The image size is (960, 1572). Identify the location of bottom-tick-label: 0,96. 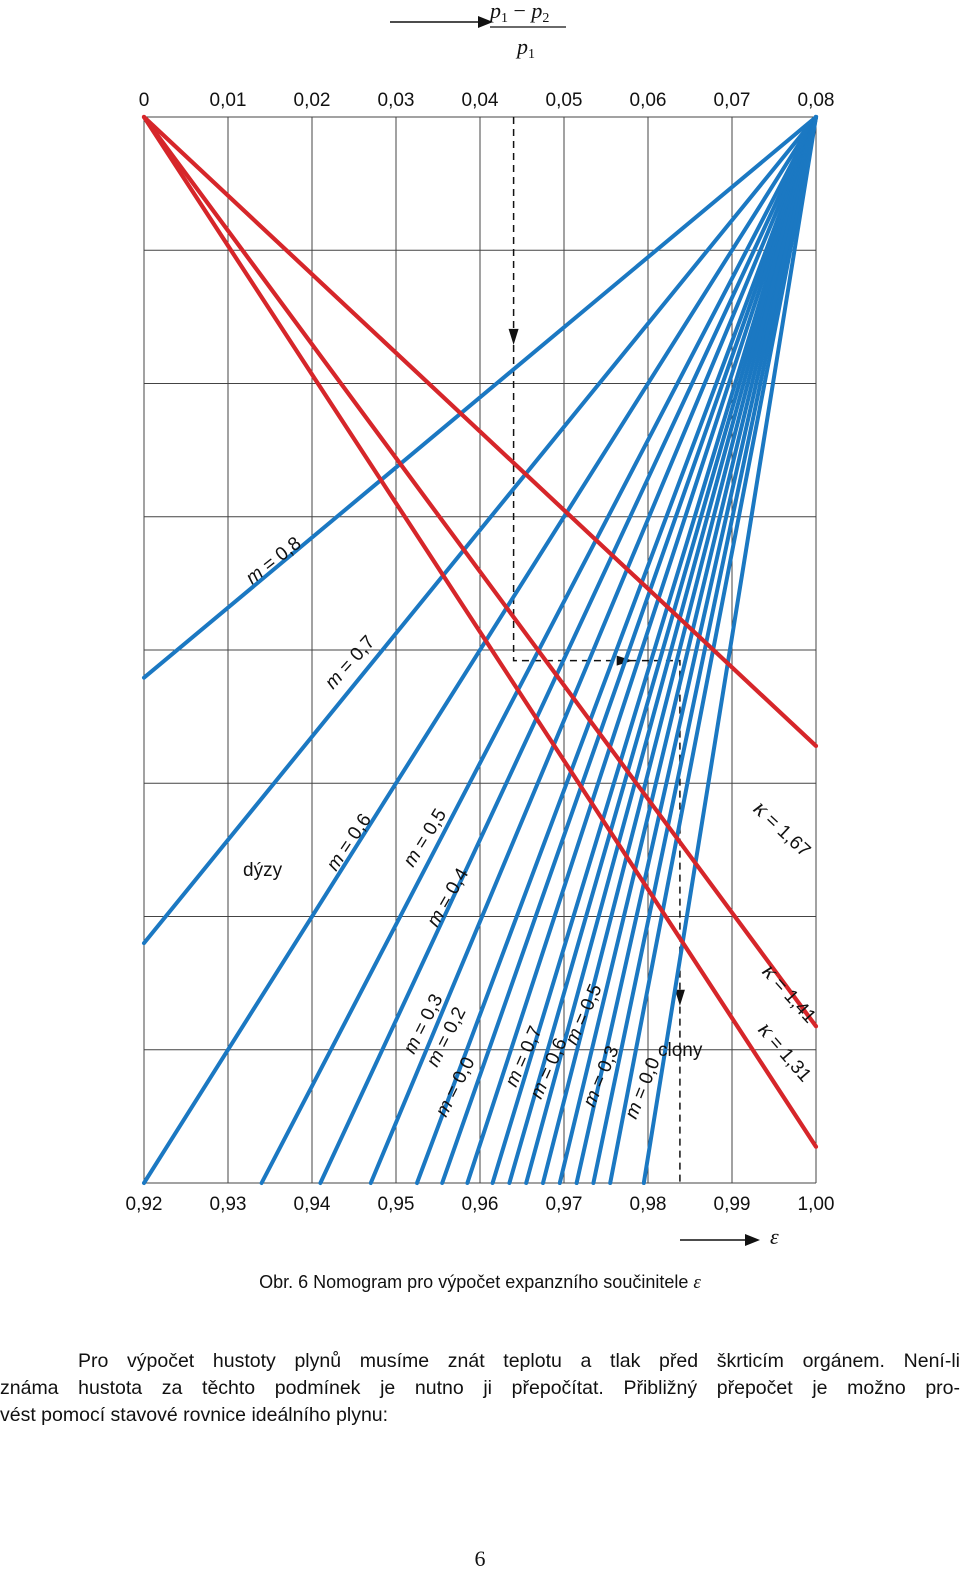
(480, 1204).